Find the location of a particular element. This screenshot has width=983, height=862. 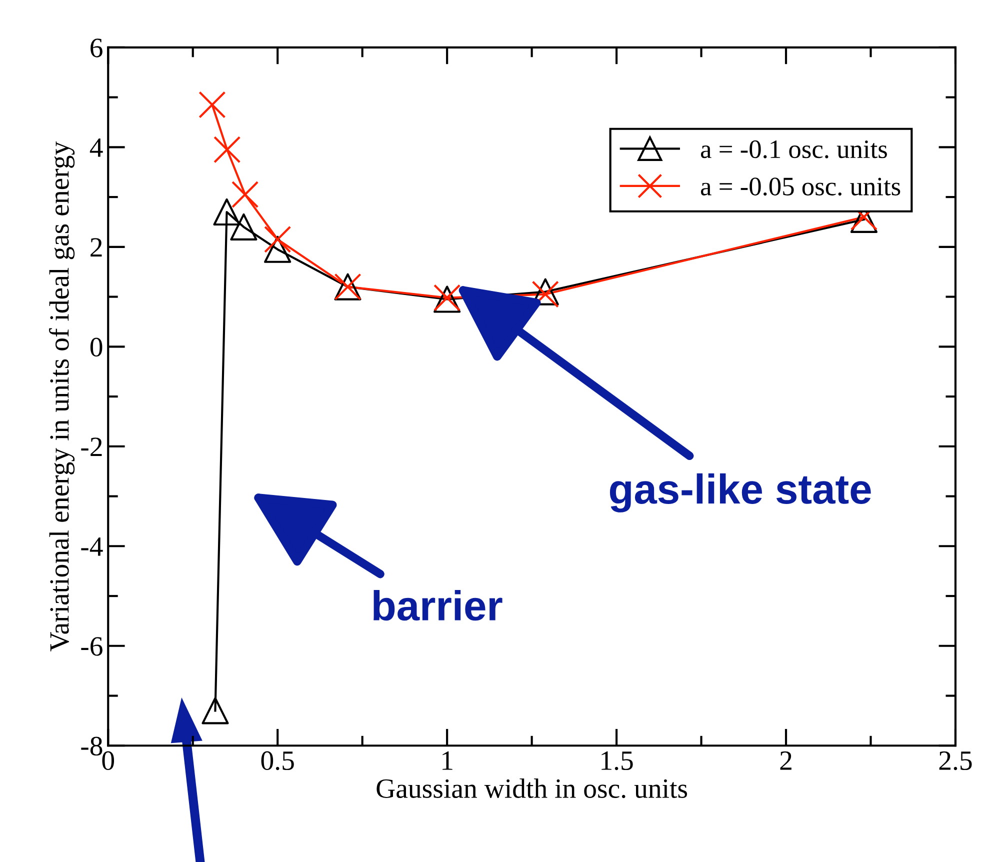

y-axis-title: Variational energy in units of ideal gas energy is located at coordinates (62, 396).